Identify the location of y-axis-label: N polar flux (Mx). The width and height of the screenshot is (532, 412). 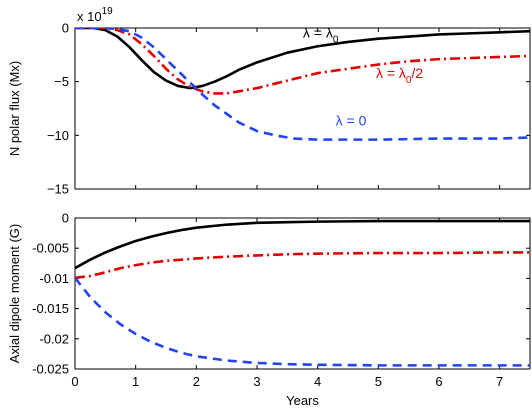
(14, 108).